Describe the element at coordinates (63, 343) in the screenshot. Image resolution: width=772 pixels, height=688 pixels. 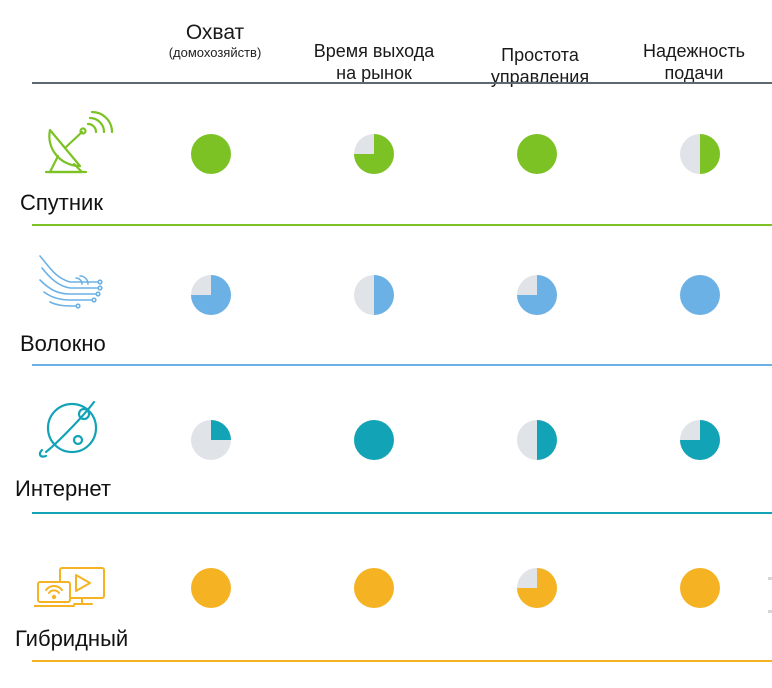
I see `row-label-fiber: Волокно` at that location.